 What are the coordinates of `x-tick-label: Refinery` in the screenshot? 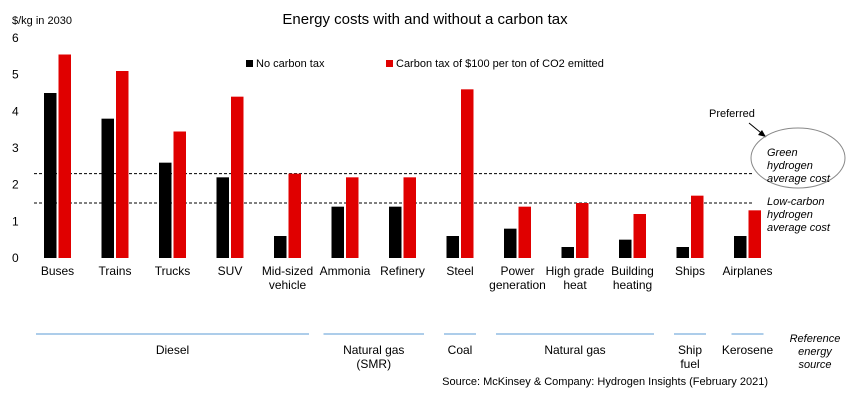 It's located at (402, 271).